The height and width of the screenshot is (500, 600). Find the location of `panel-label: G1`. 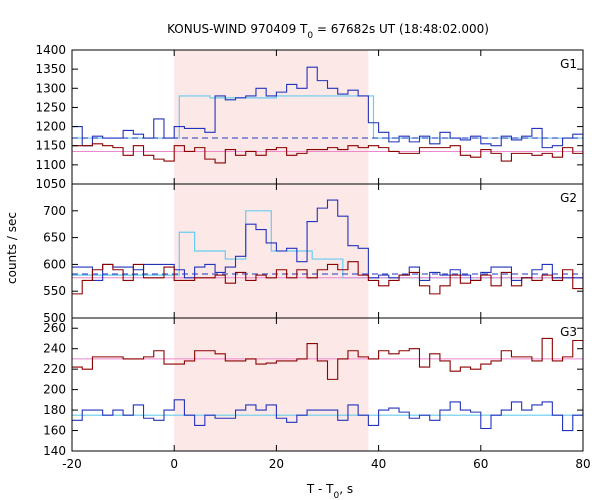

panel-label: G1 is located at coordinates (568, 64).